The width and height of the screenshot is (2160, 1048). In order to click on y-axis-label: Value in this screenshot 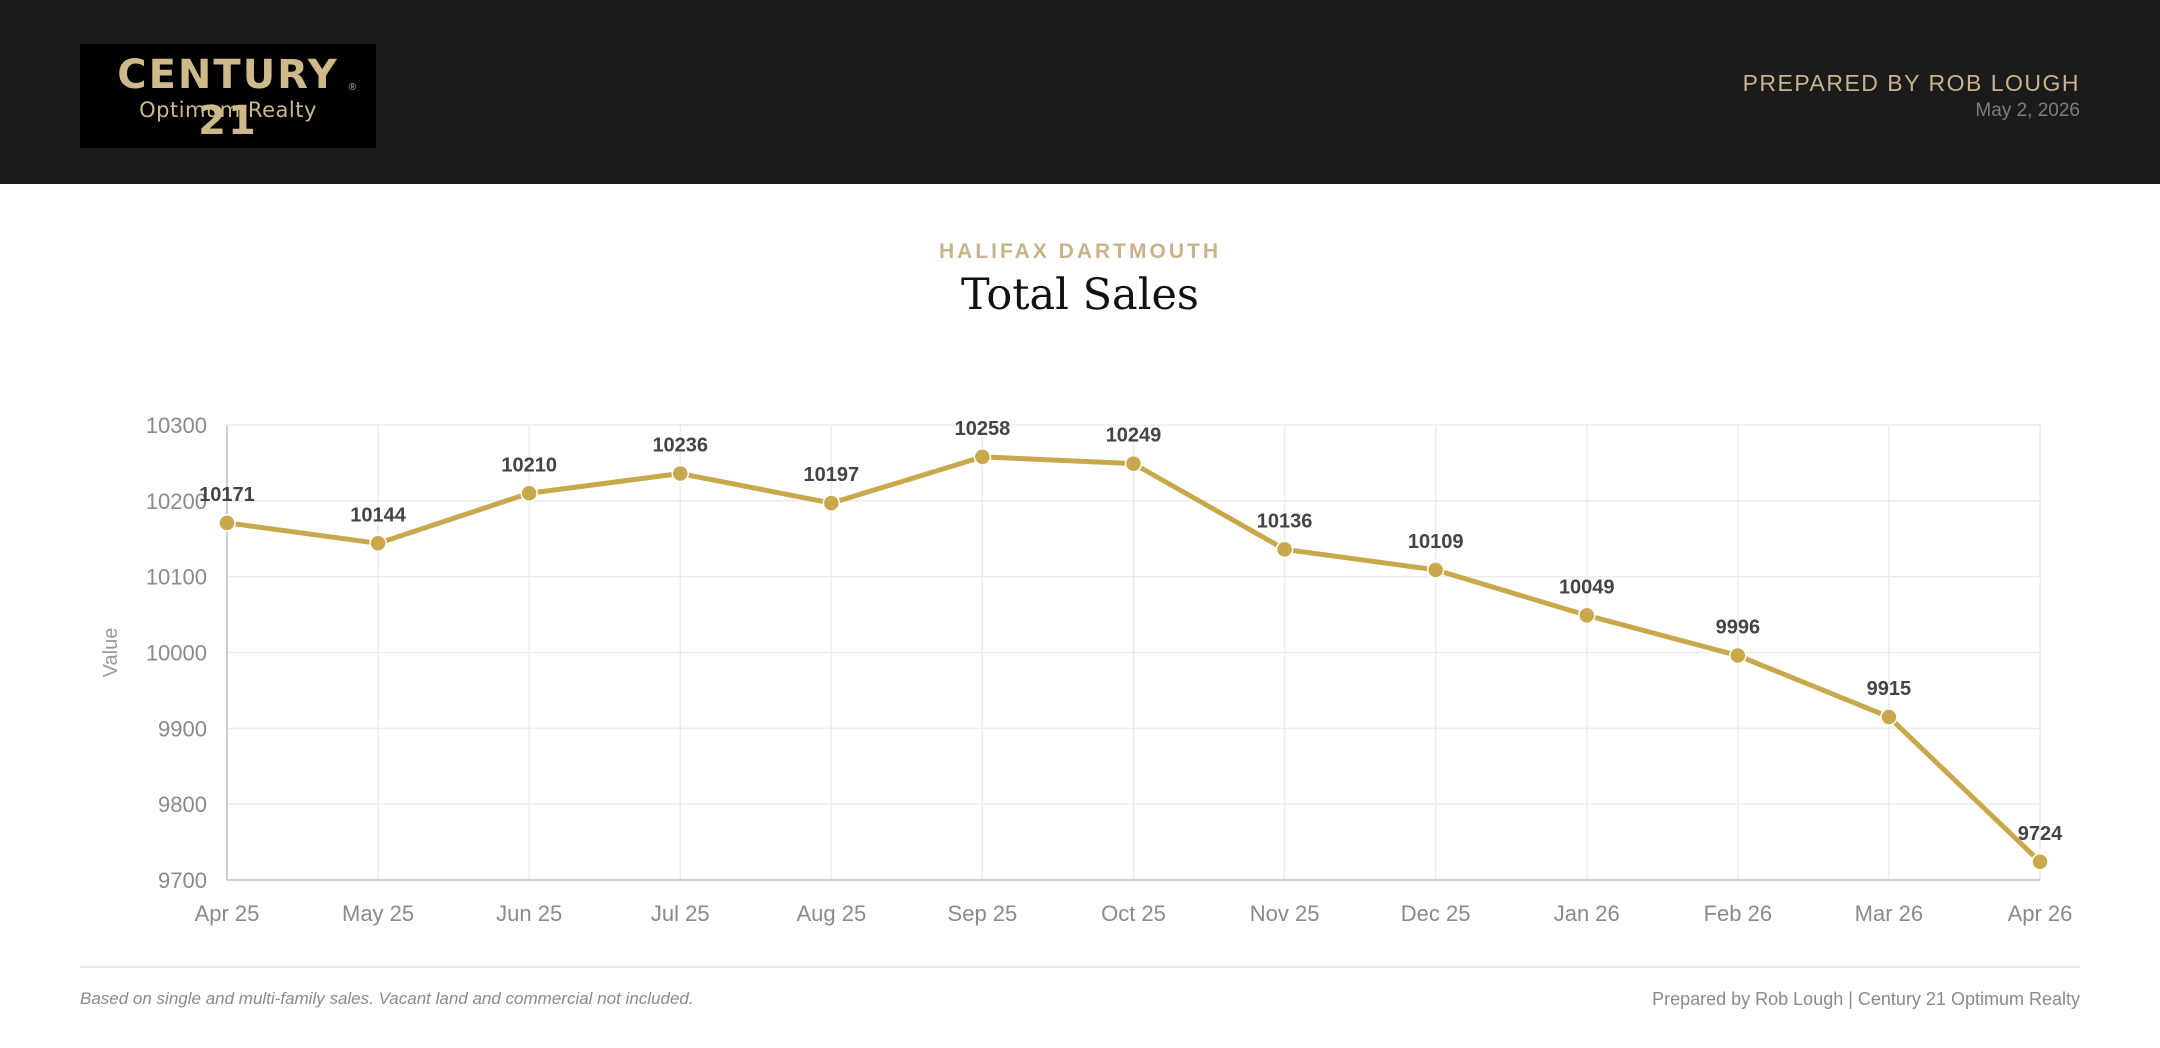, I will do `click(111, 653)`.